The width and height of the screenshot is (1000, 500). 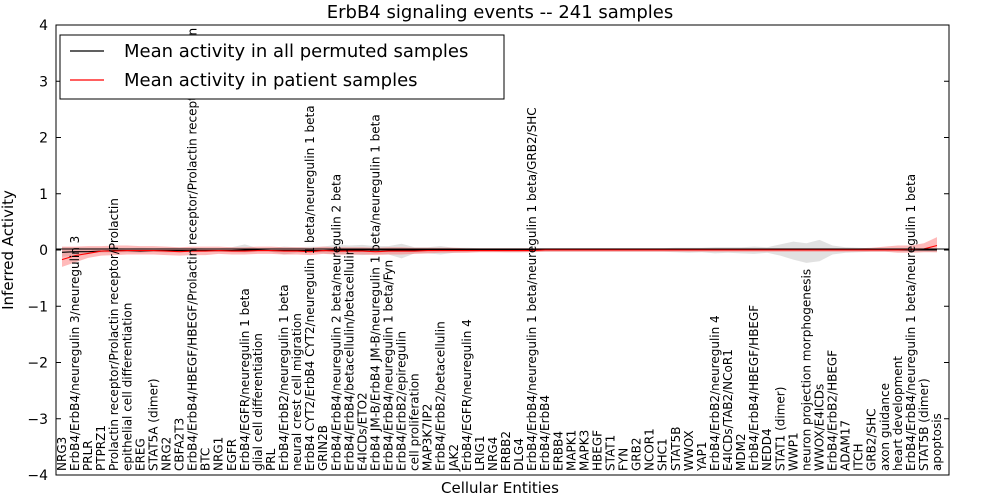 What do you see at coordinates (793, 451) in the screenshot?
I see `category-label: WWP1` at bounding box center [793, 451].